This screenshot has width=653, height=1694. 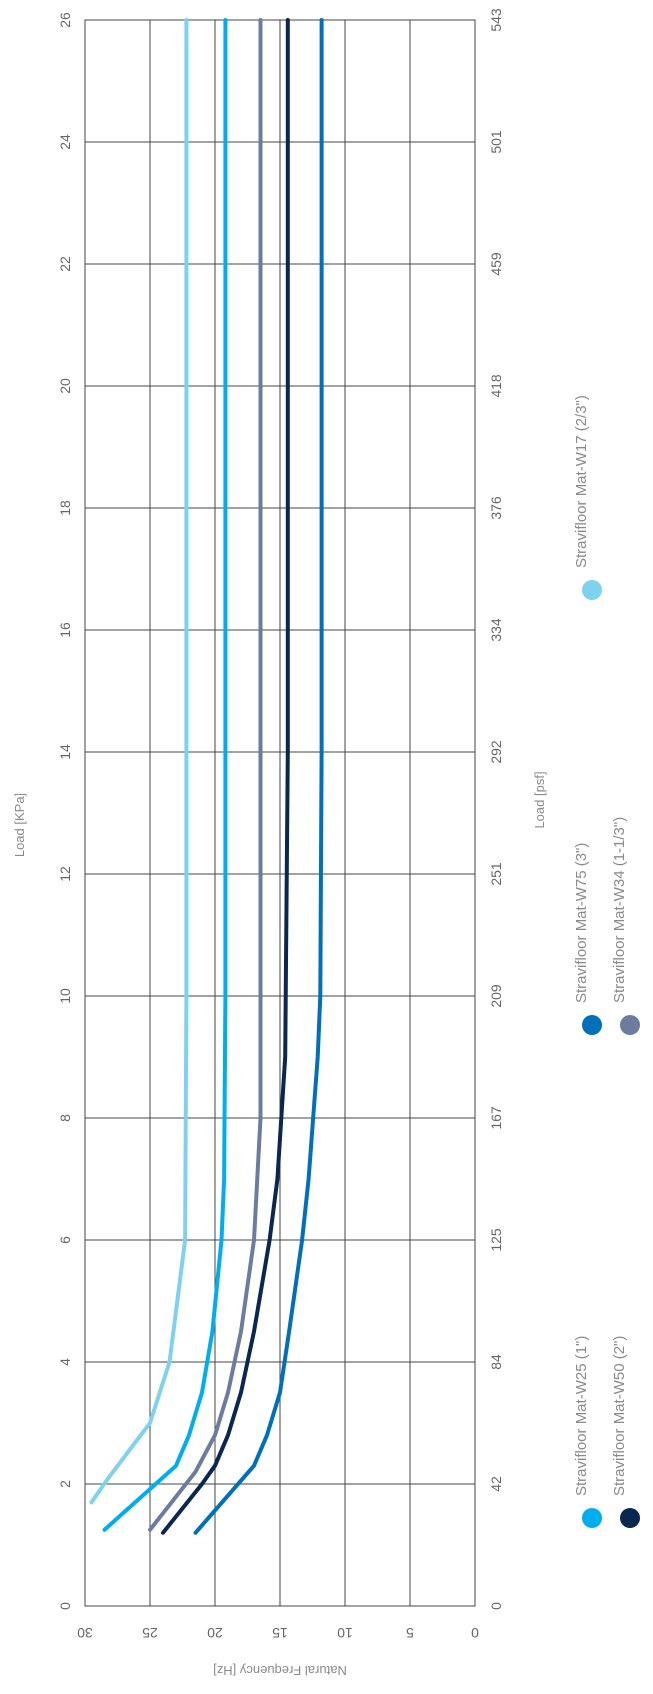 What do you see at coordinates (619, 1416) in the screenshot?
I see `legend-label-2: Stravifloor Mat-W50 (2")` at bounding box center [619, 1416].